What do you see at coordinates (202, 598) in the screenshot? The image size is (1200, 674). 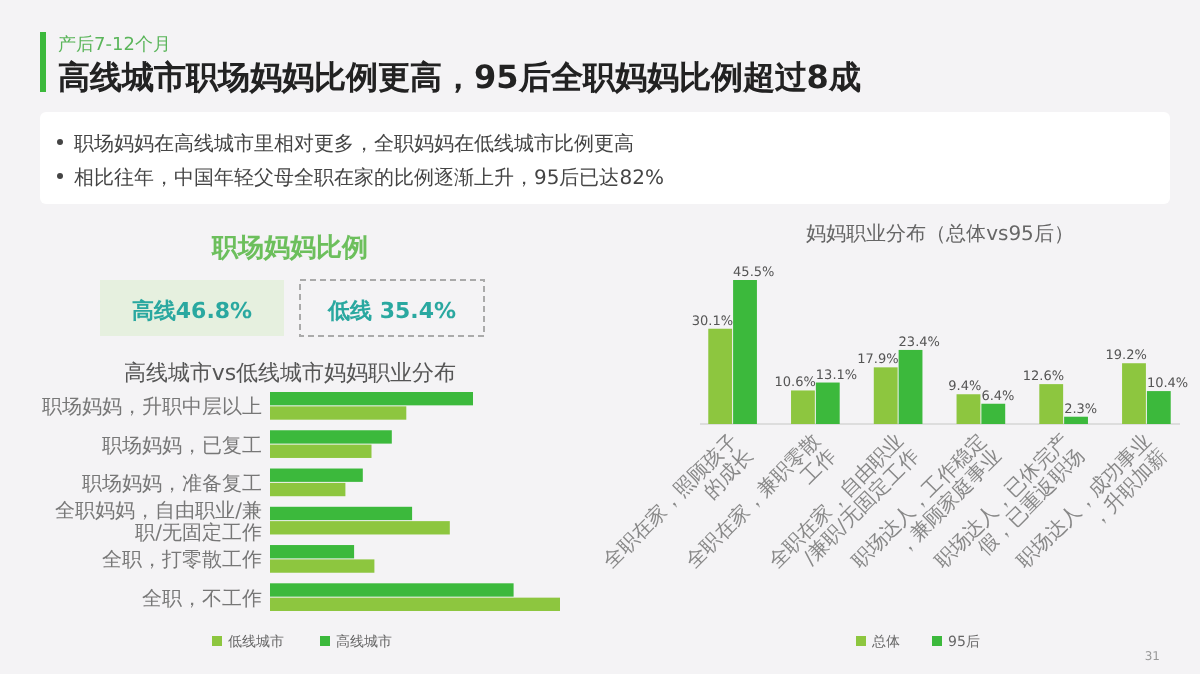 I see `y-tick-label: 全职，不工作` at bounding box center [202, 598].